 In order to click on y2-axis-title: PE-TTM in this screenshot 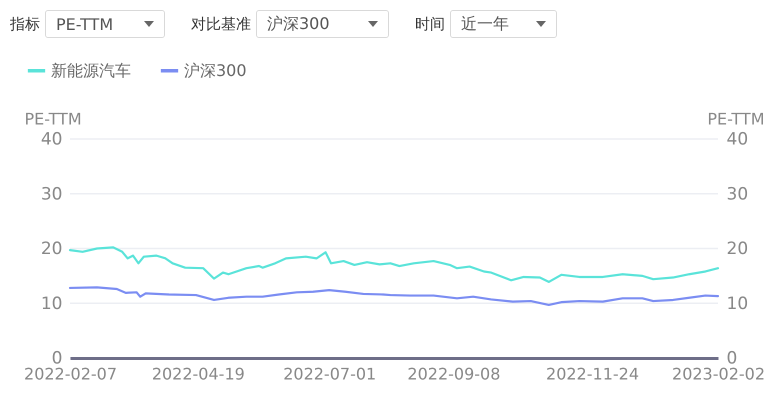, I will do `click(735, 119)`.